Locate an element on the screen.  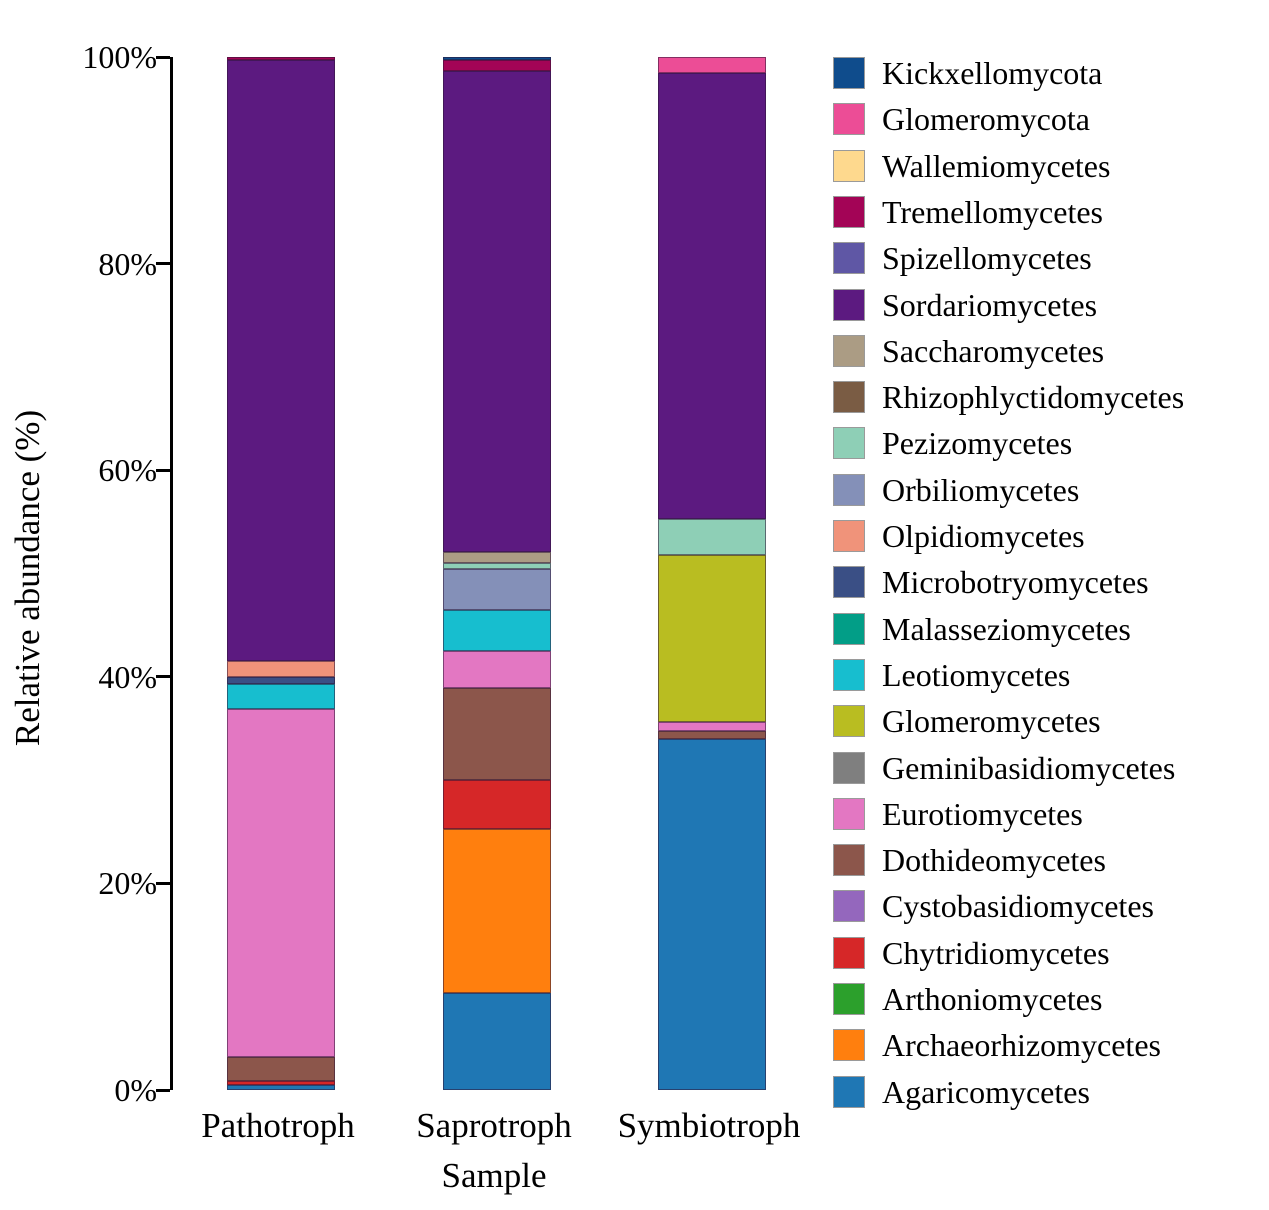
legend-item-microbotryomycetes: Microbotryomycetes is located at coordinates (991, 582).